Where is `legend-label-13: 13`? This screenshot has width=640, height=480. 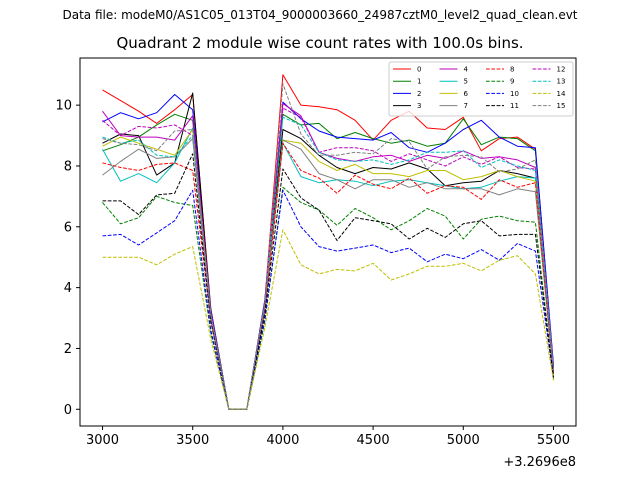
legend-label-13: 13 is located at coordinates (561, 82).